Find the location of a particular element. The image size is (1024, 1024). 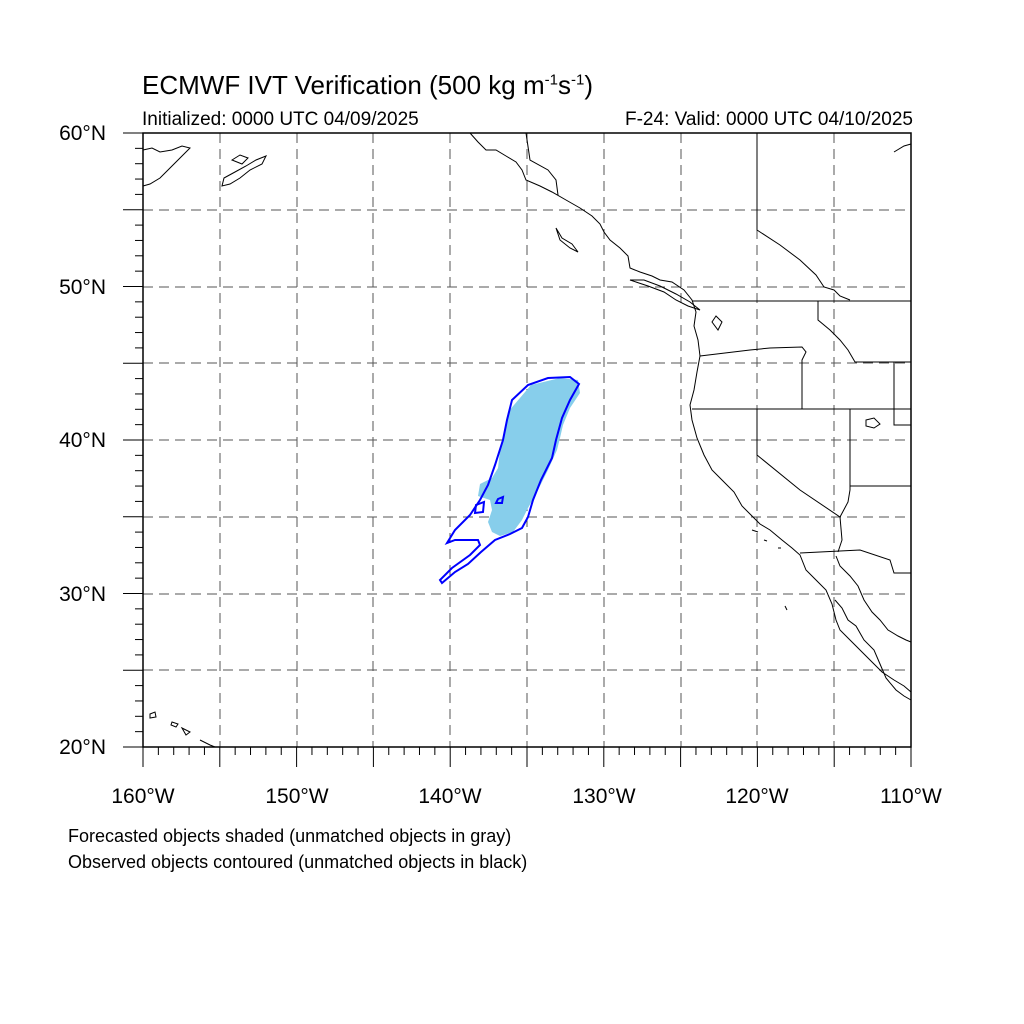

lon-label-120w: 120°W is located at coordinates (757, 796).